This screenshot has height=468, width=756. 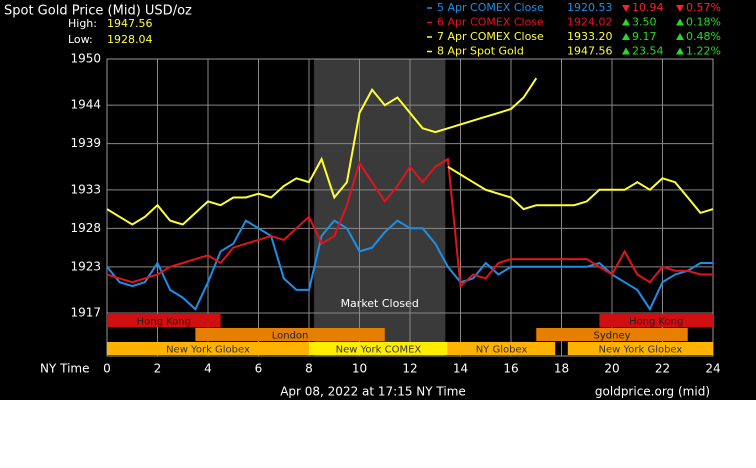 I want to click on y-tick-label: 1933, so click(x=85, y=189).